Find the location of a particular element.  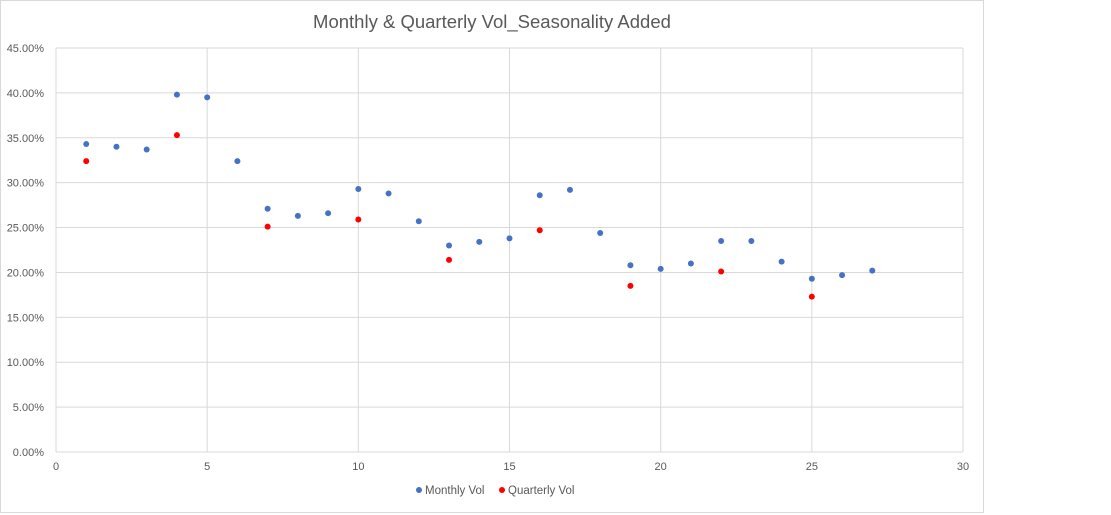

y-tick-label: 0.00% is located at coordinates (28, 453).